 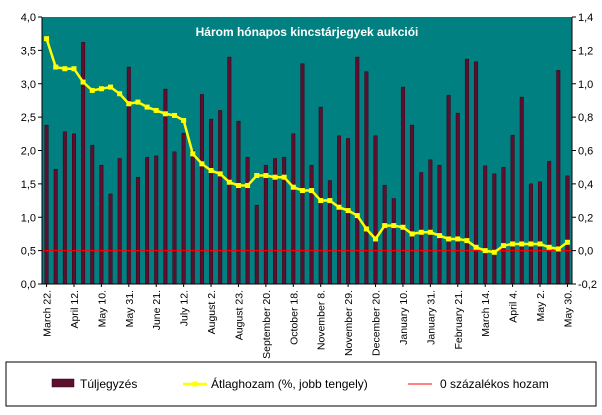 I want to click on x-tick-label: May 31., so click(x=130, y=308).